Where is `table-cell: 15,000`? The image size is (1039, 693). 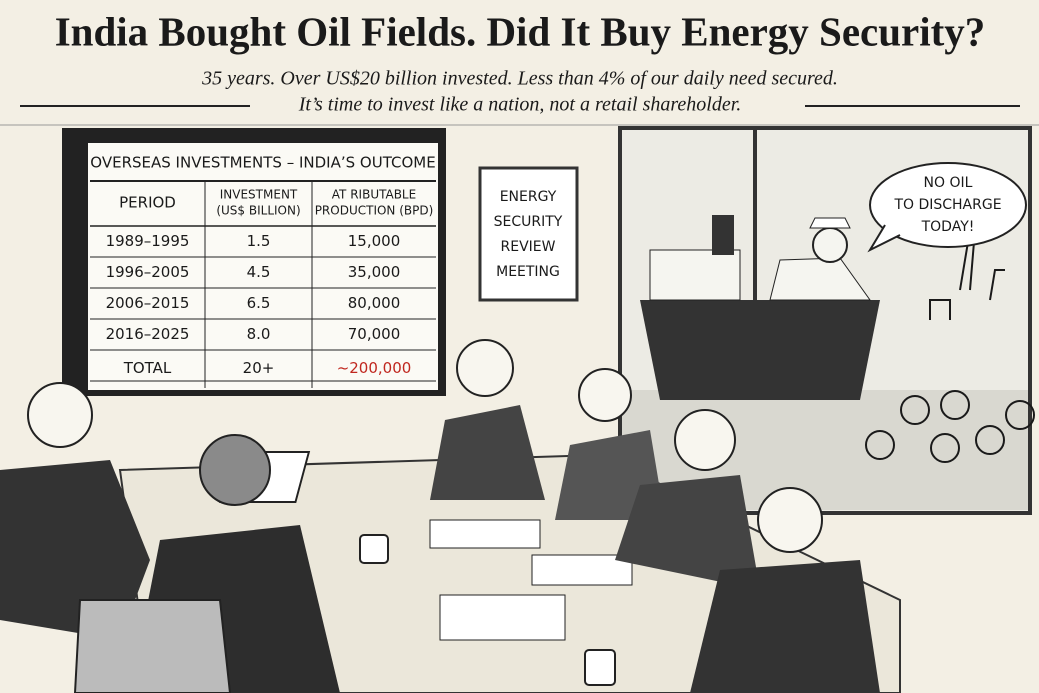 table-cell: 15,000 is located at coordinates (374, 241).